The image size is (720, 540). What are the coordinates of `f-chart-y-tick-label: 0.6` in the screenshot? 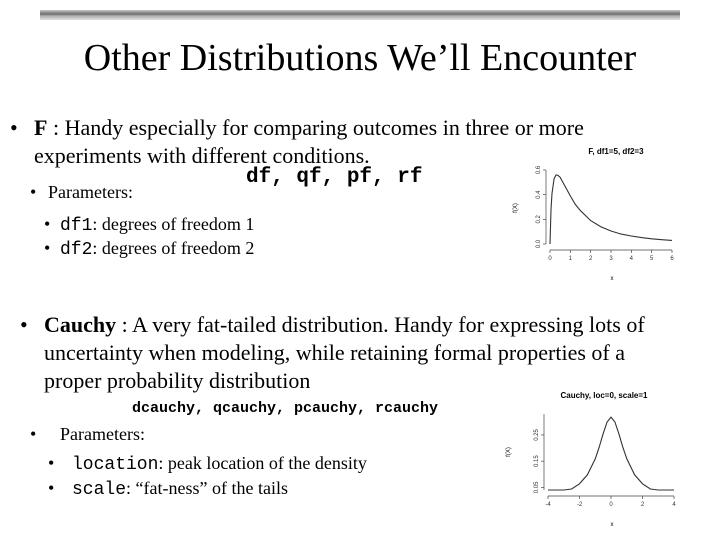 It's located at (539, 169).